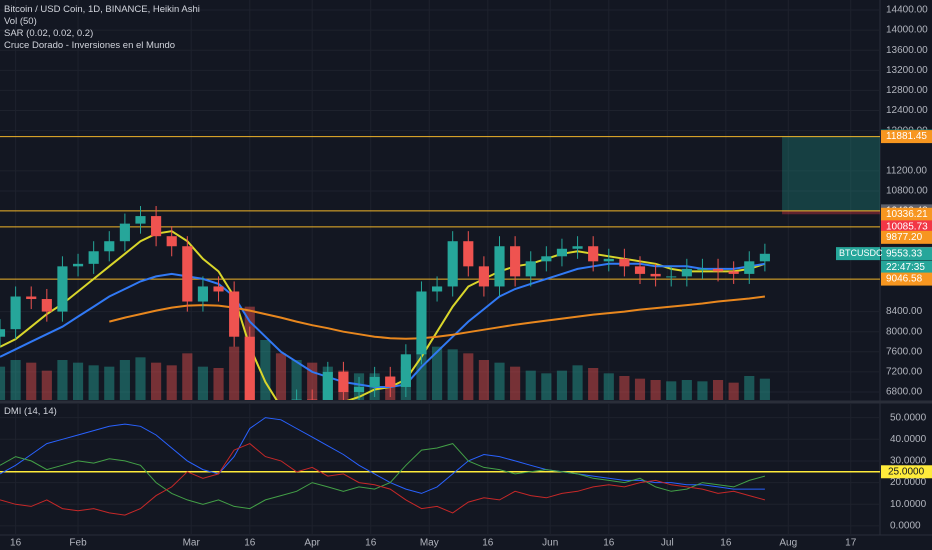 The image size is (932, 550). What do you see at coordinates (905, 526) in the screenshot?
I see `y-tick-label: 0.0000` at bounding box center [905, 526].